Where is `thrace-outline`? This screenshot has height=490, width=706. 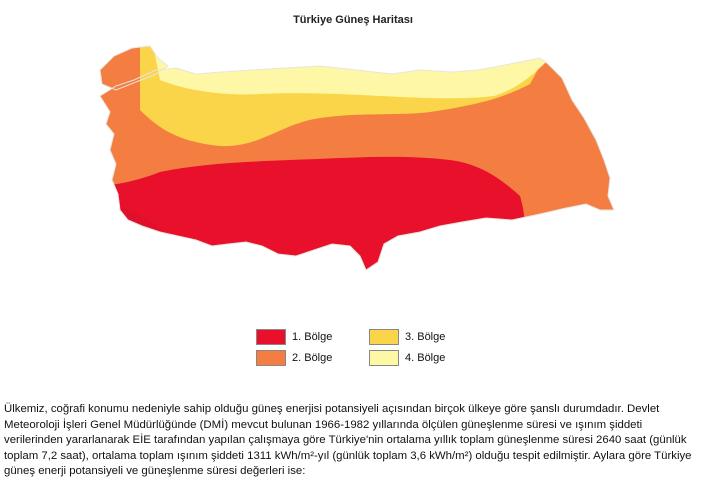
thrace-outline is located at coordinates (134, 68).